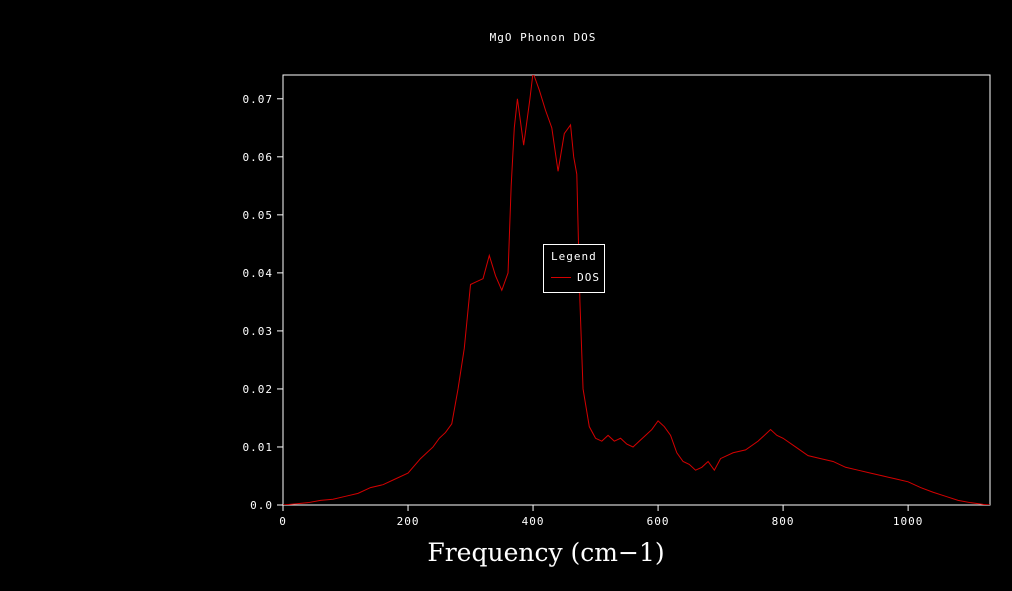 The image size is (1012, 591). What do you see at coordinates (561, 277) in the screenshot?
I see `legend-line-sample` at bounding box center [561, 277].